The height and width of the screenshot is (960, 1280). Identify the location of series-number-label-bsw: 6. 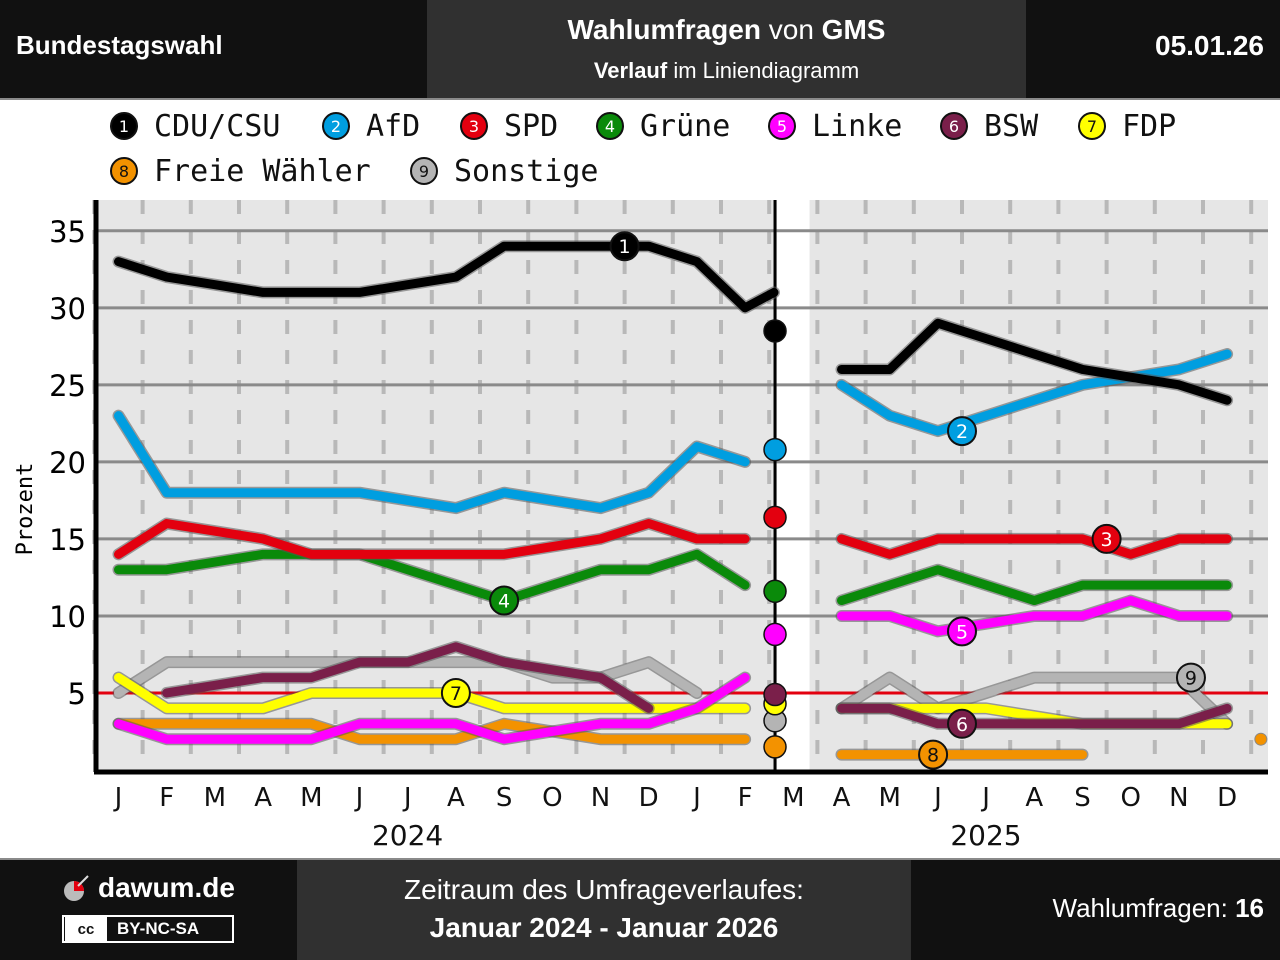
(962, 725).